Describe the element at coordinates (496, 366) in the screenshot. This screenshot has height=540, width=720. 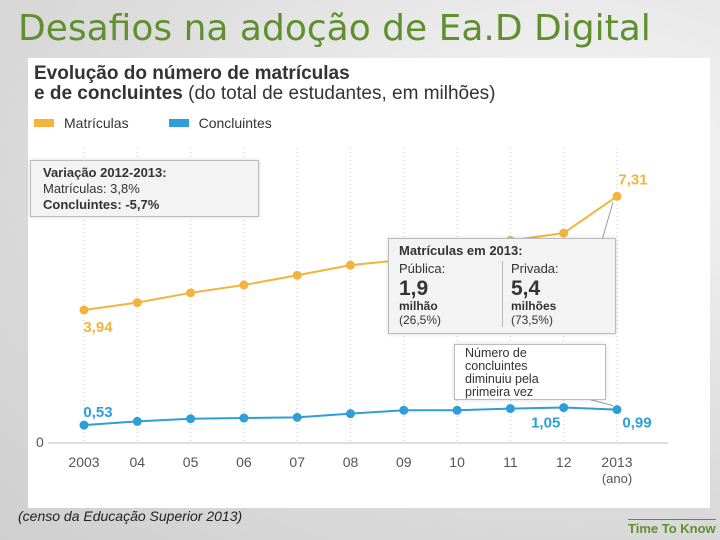
I see `note-line2: concluintes` at that location.